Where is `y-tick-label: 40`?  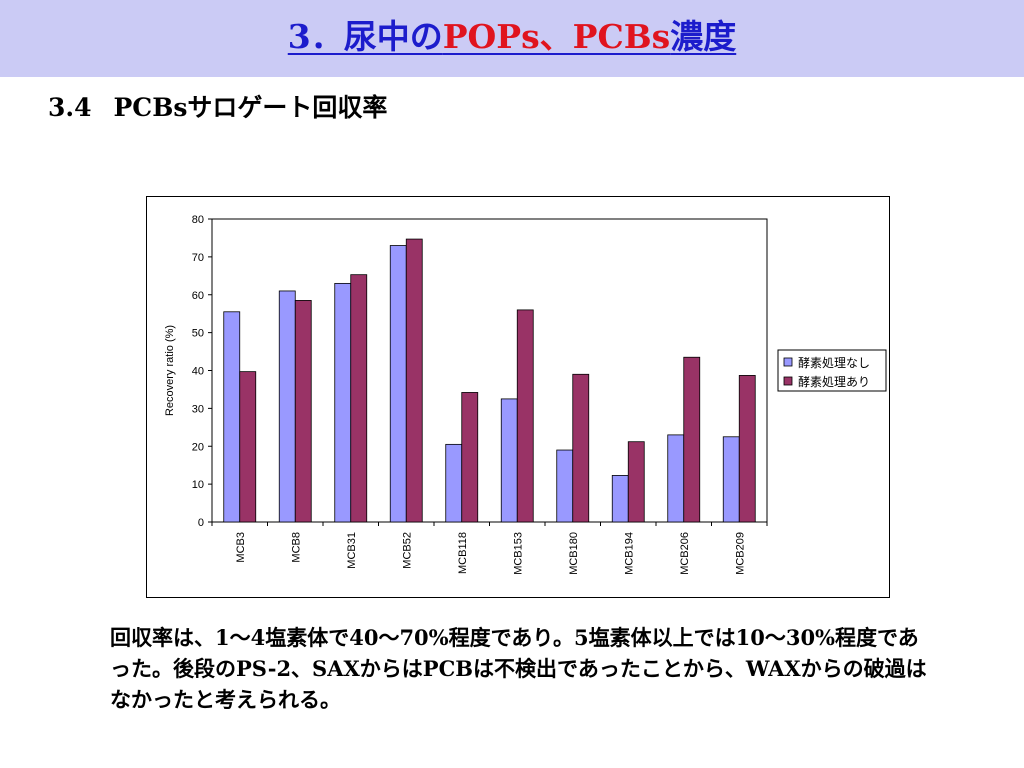 y-tick-label: 40 is located at coordinates (198, 372).